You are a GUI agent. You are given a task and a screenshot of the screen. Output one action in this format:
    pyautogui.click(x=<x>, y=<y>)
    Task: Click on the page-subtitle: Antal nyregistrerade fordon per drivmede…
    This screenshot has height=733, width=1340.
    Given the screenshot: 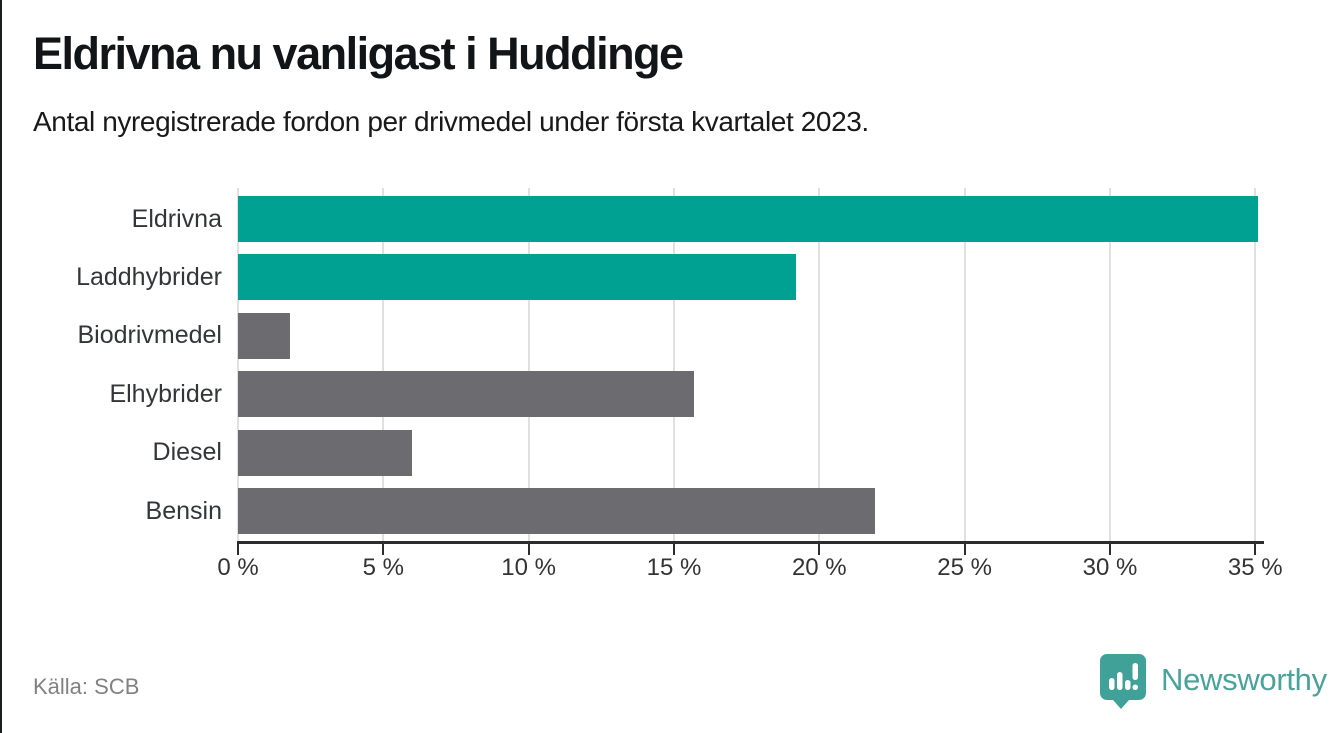 What is the action you would take?
    pyautogui.click(x=451, y=121)
    